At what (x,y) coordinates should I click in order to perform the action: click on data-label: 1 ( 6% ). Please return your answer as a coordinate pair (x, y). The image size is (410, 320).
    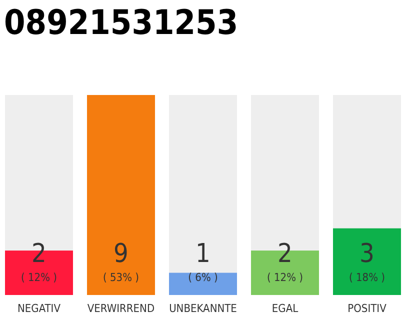
    Looking at the image, I should click on (203, 261).